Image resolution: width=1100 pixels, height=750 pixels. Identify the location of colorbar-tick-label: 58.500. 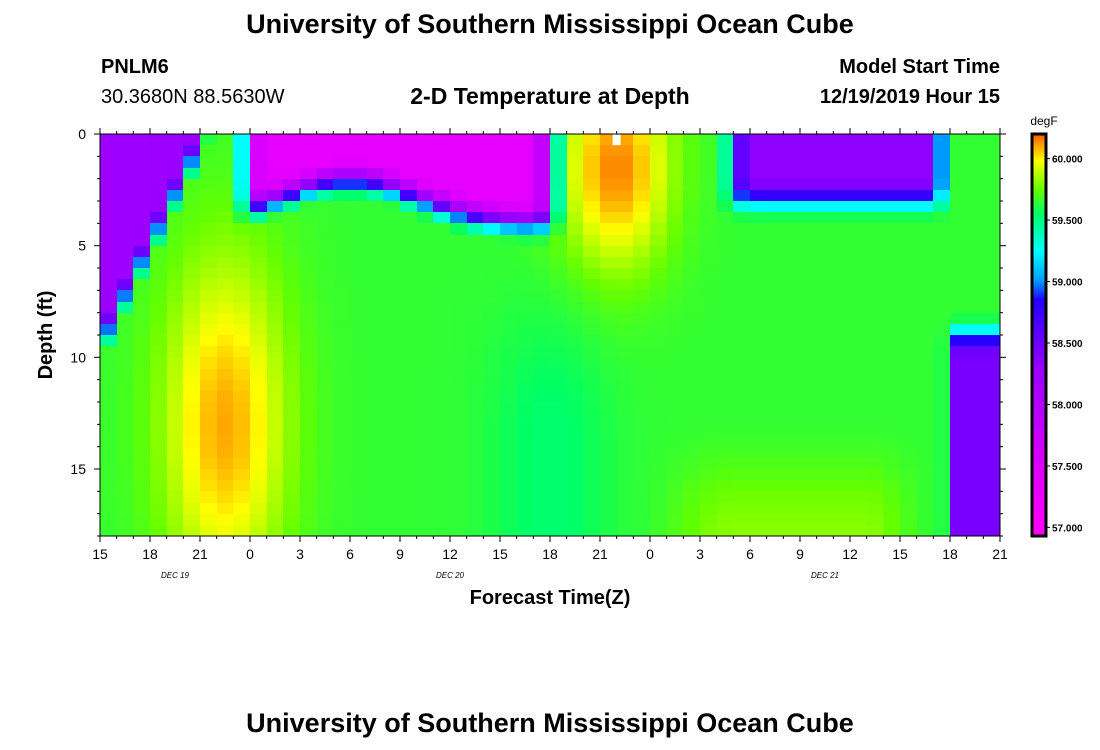
(1067, 344).